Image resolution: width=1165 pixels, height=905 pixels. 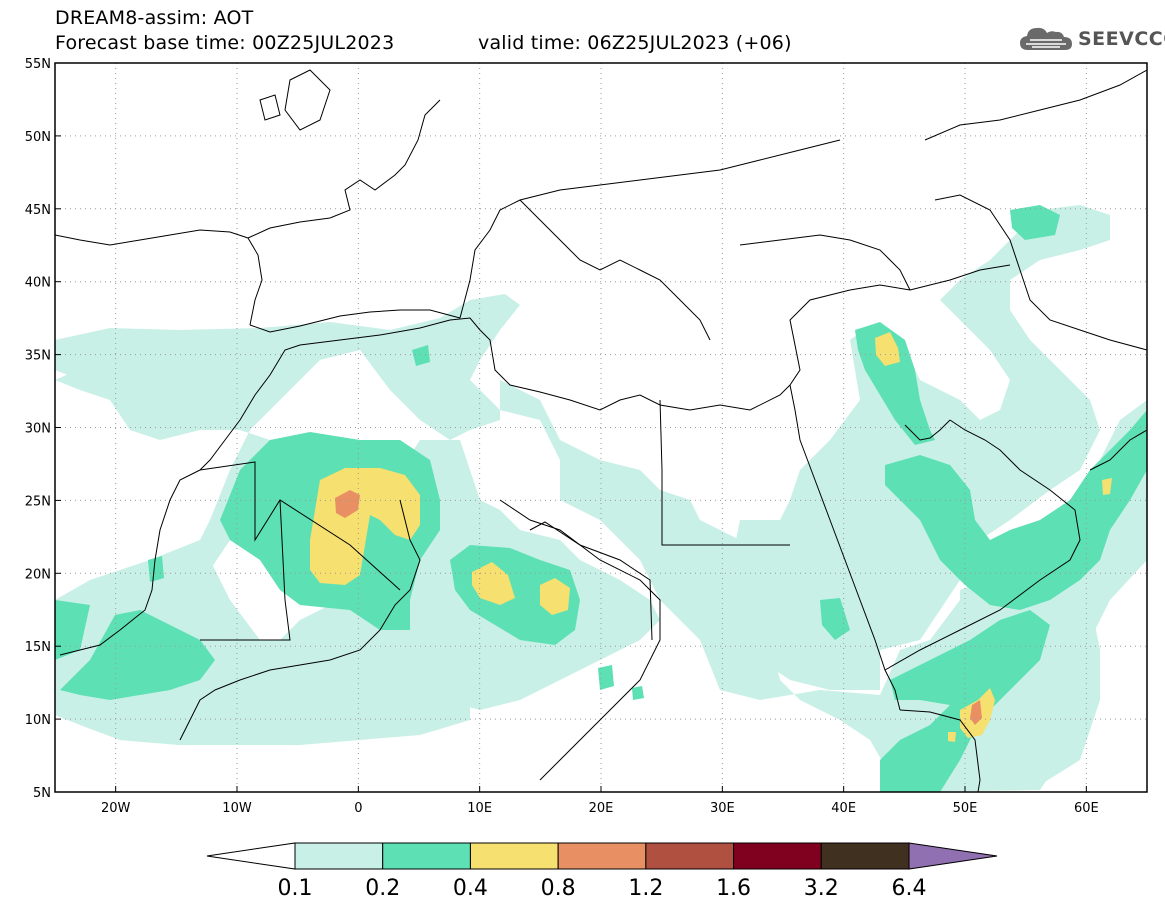 What do you see at coordinates (154, 18) in the screenshot?
I see `map-title: DREAM8-assim: AOT` at bounding box center [154, 18].